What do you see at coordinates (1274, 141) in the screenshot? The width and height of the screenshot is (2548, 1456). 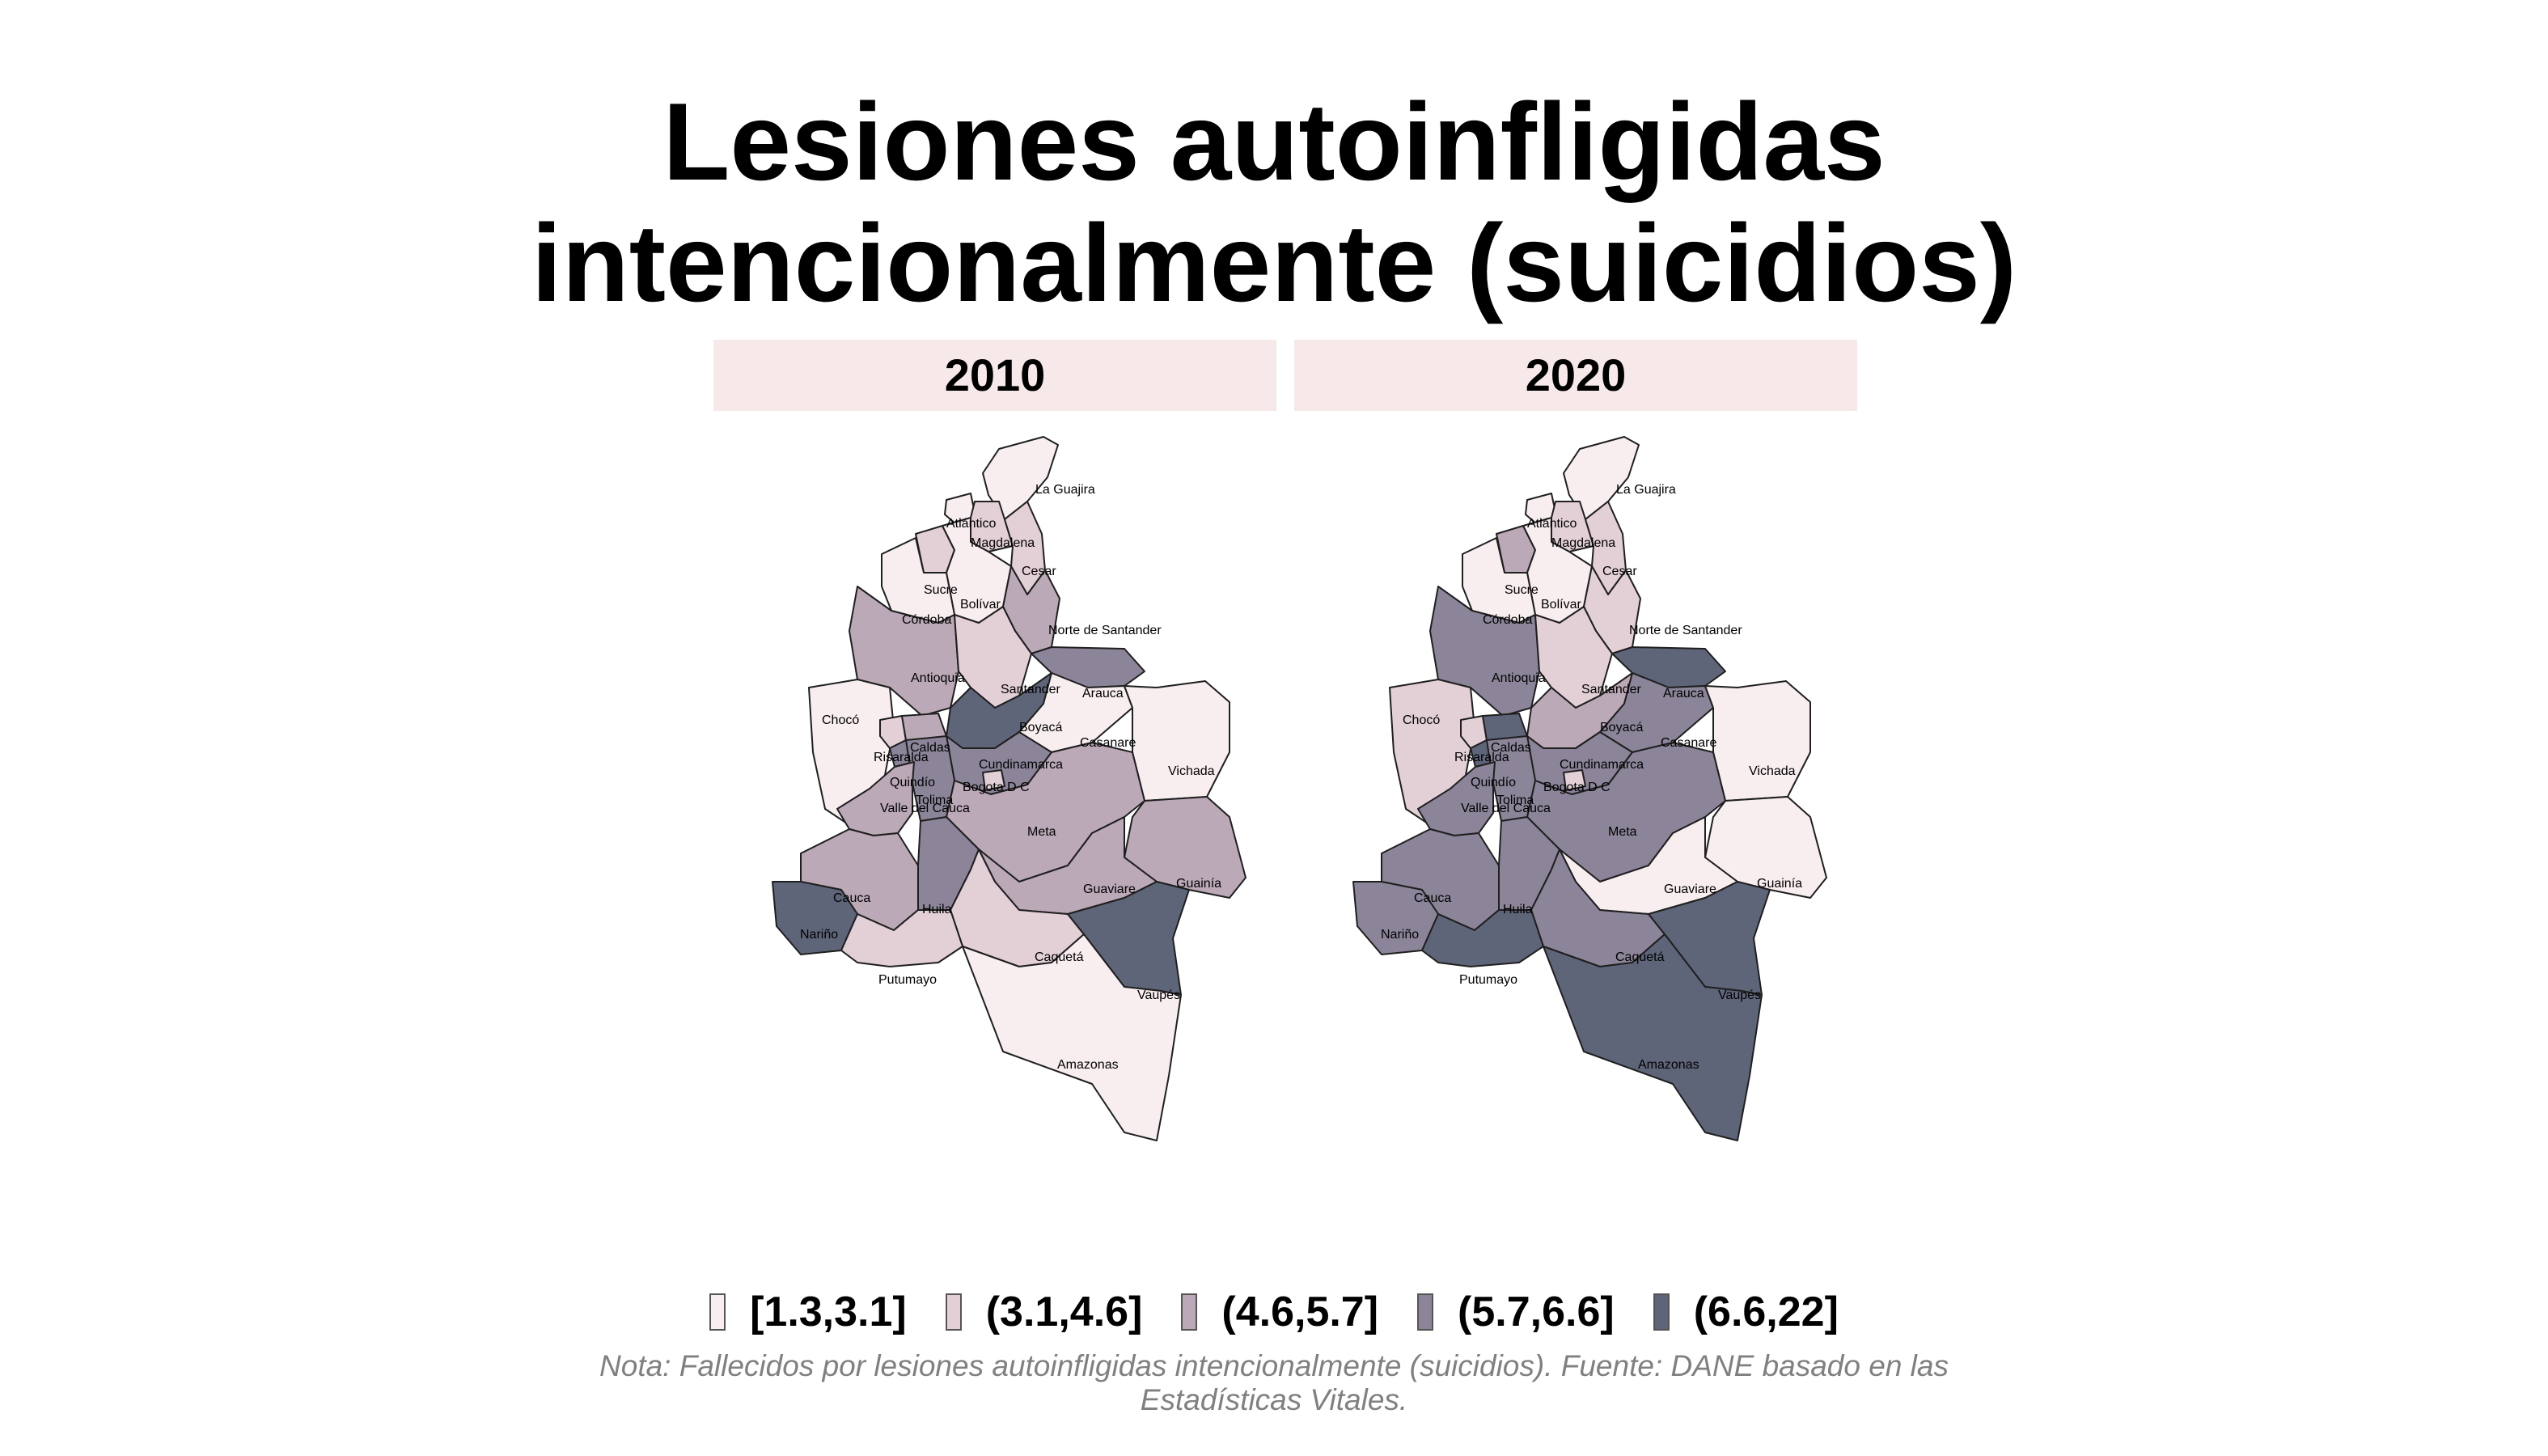 I see `chart-title-line1: Lesiones autoinfligidas` at bounding box center [1274, 141].